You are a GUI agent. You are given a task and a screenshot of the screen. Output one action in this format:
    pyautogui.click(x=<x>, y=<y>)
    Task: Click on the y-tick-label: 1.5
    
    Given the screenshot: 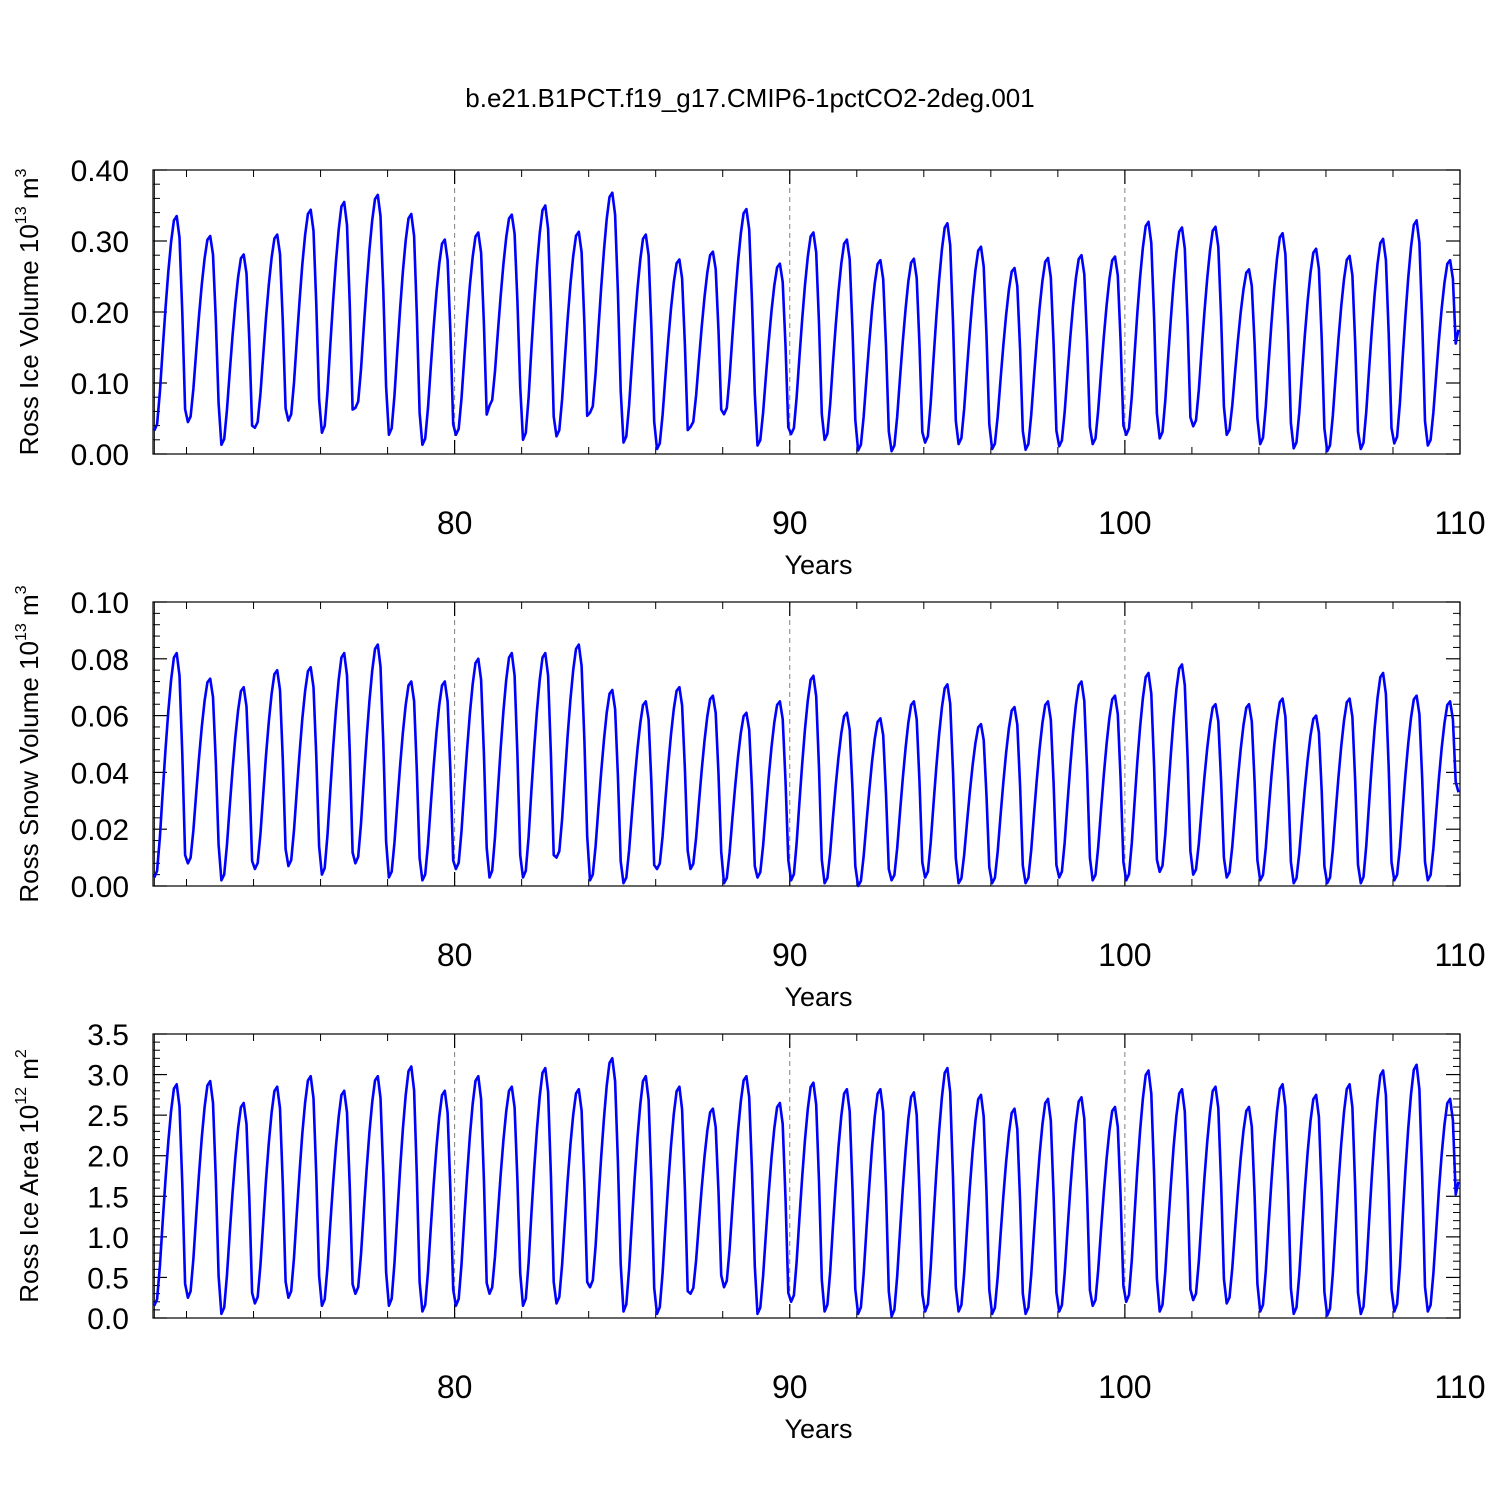 What is the action you would take?
    pyautogui.click(x=108, y=1197)
    